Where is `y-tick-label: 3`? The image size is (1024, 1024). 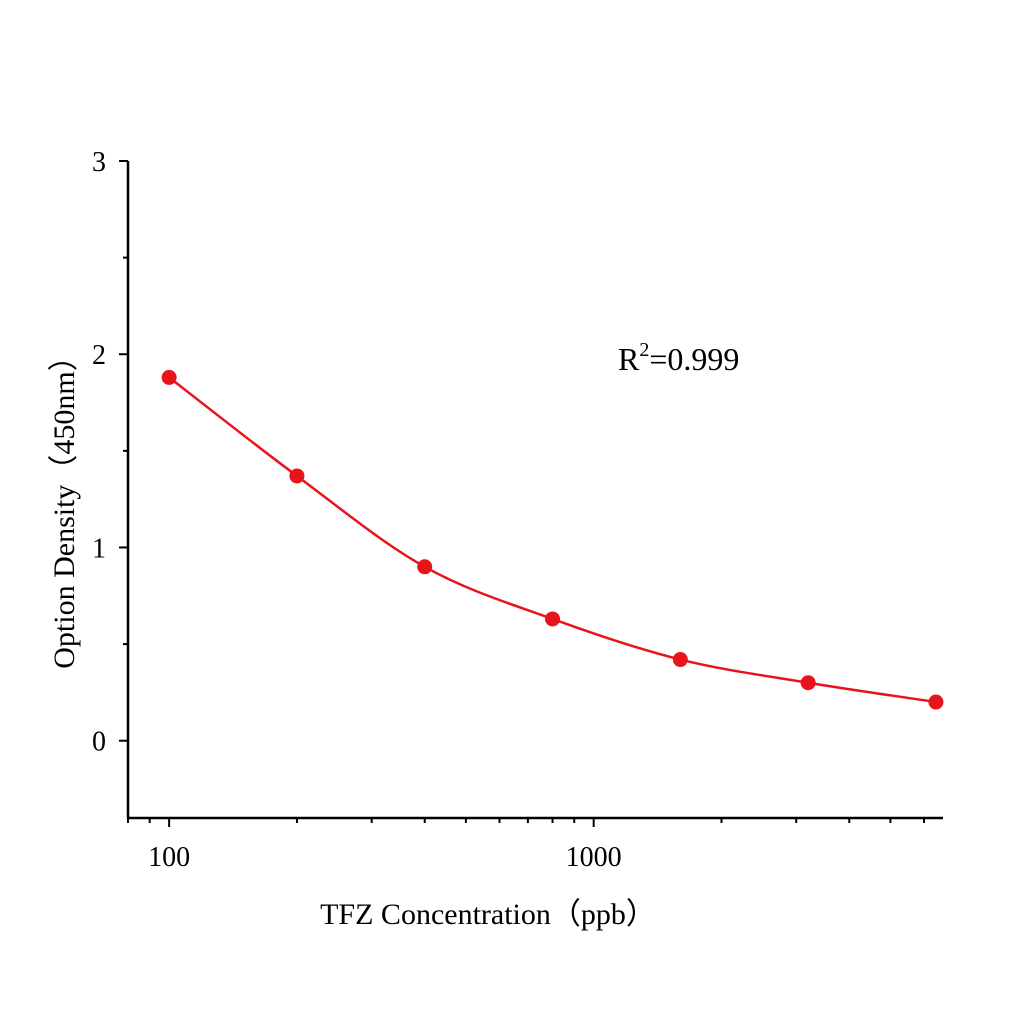
y-tick-label: 3 is located at coordinates (99, 162).